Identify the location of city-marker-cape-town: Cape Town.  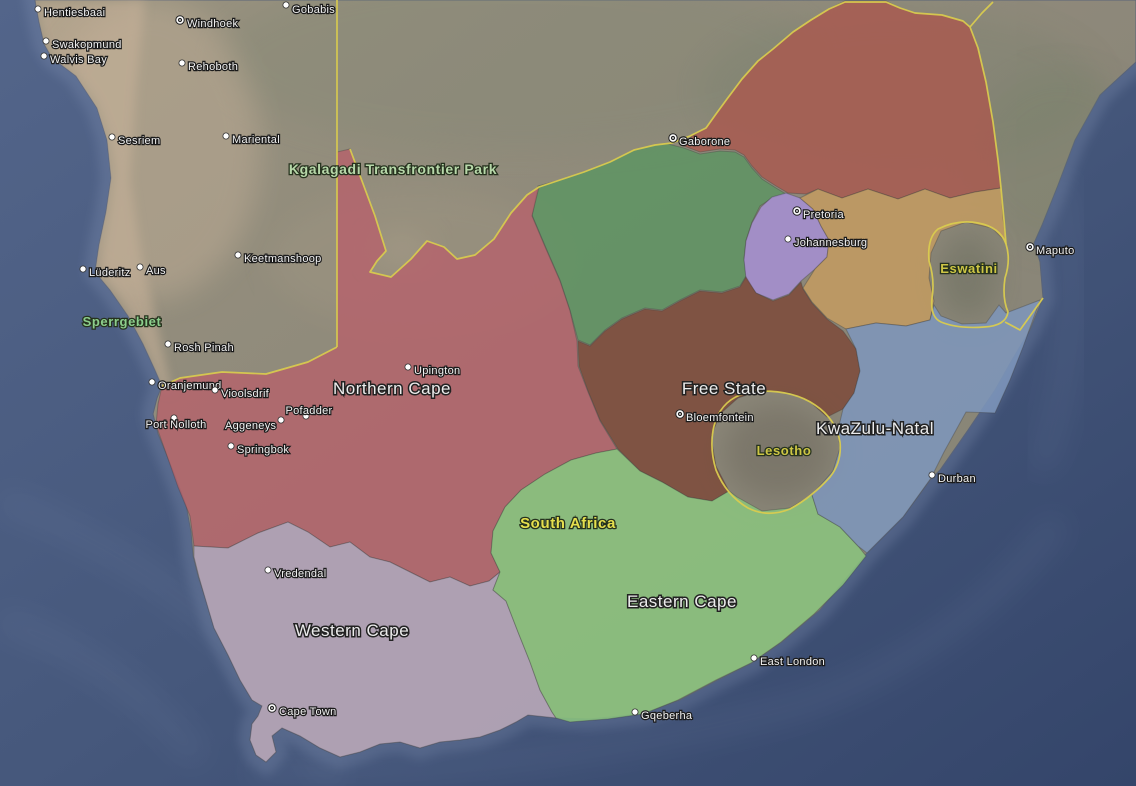
(302, 711).